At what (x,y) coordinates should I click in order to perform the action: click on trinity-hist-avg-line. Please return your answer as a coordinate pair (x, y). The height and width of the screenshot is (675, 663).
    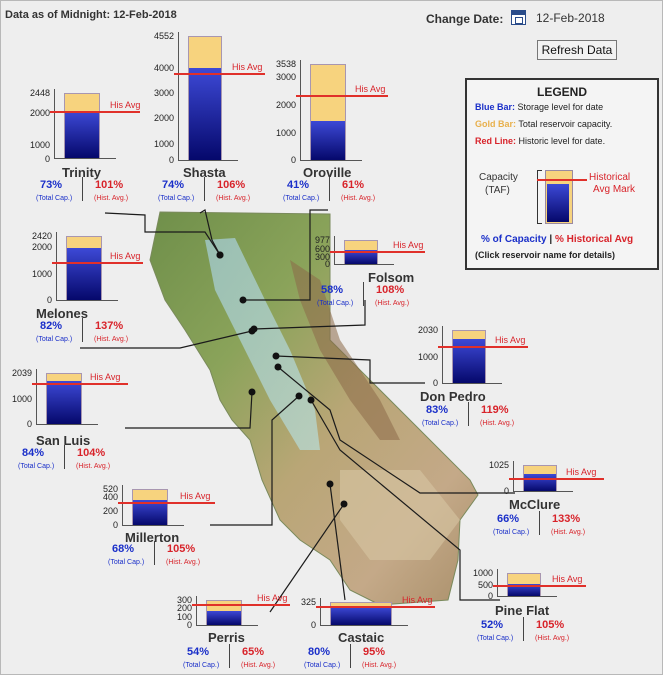
    Looking at the image, I should click on (95, 112).